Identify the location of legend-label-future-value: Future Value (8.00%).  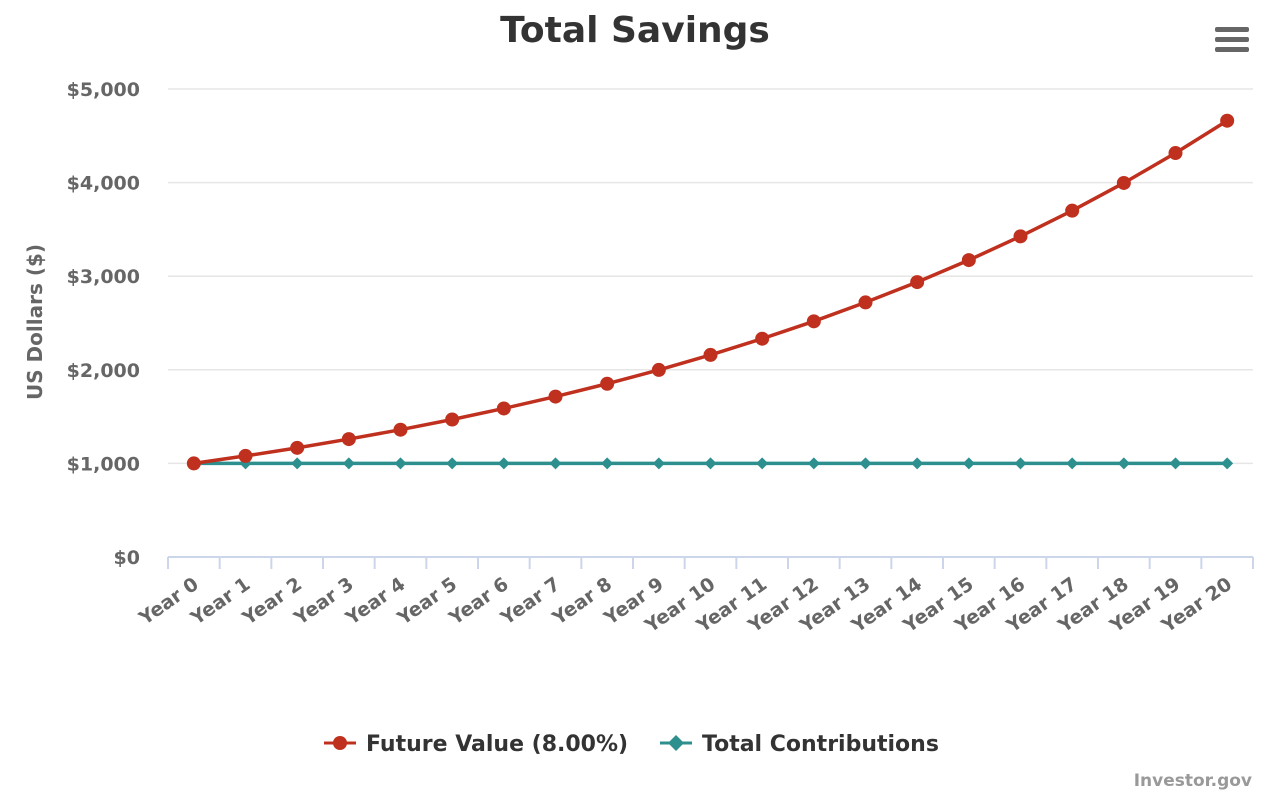
(497, 744).